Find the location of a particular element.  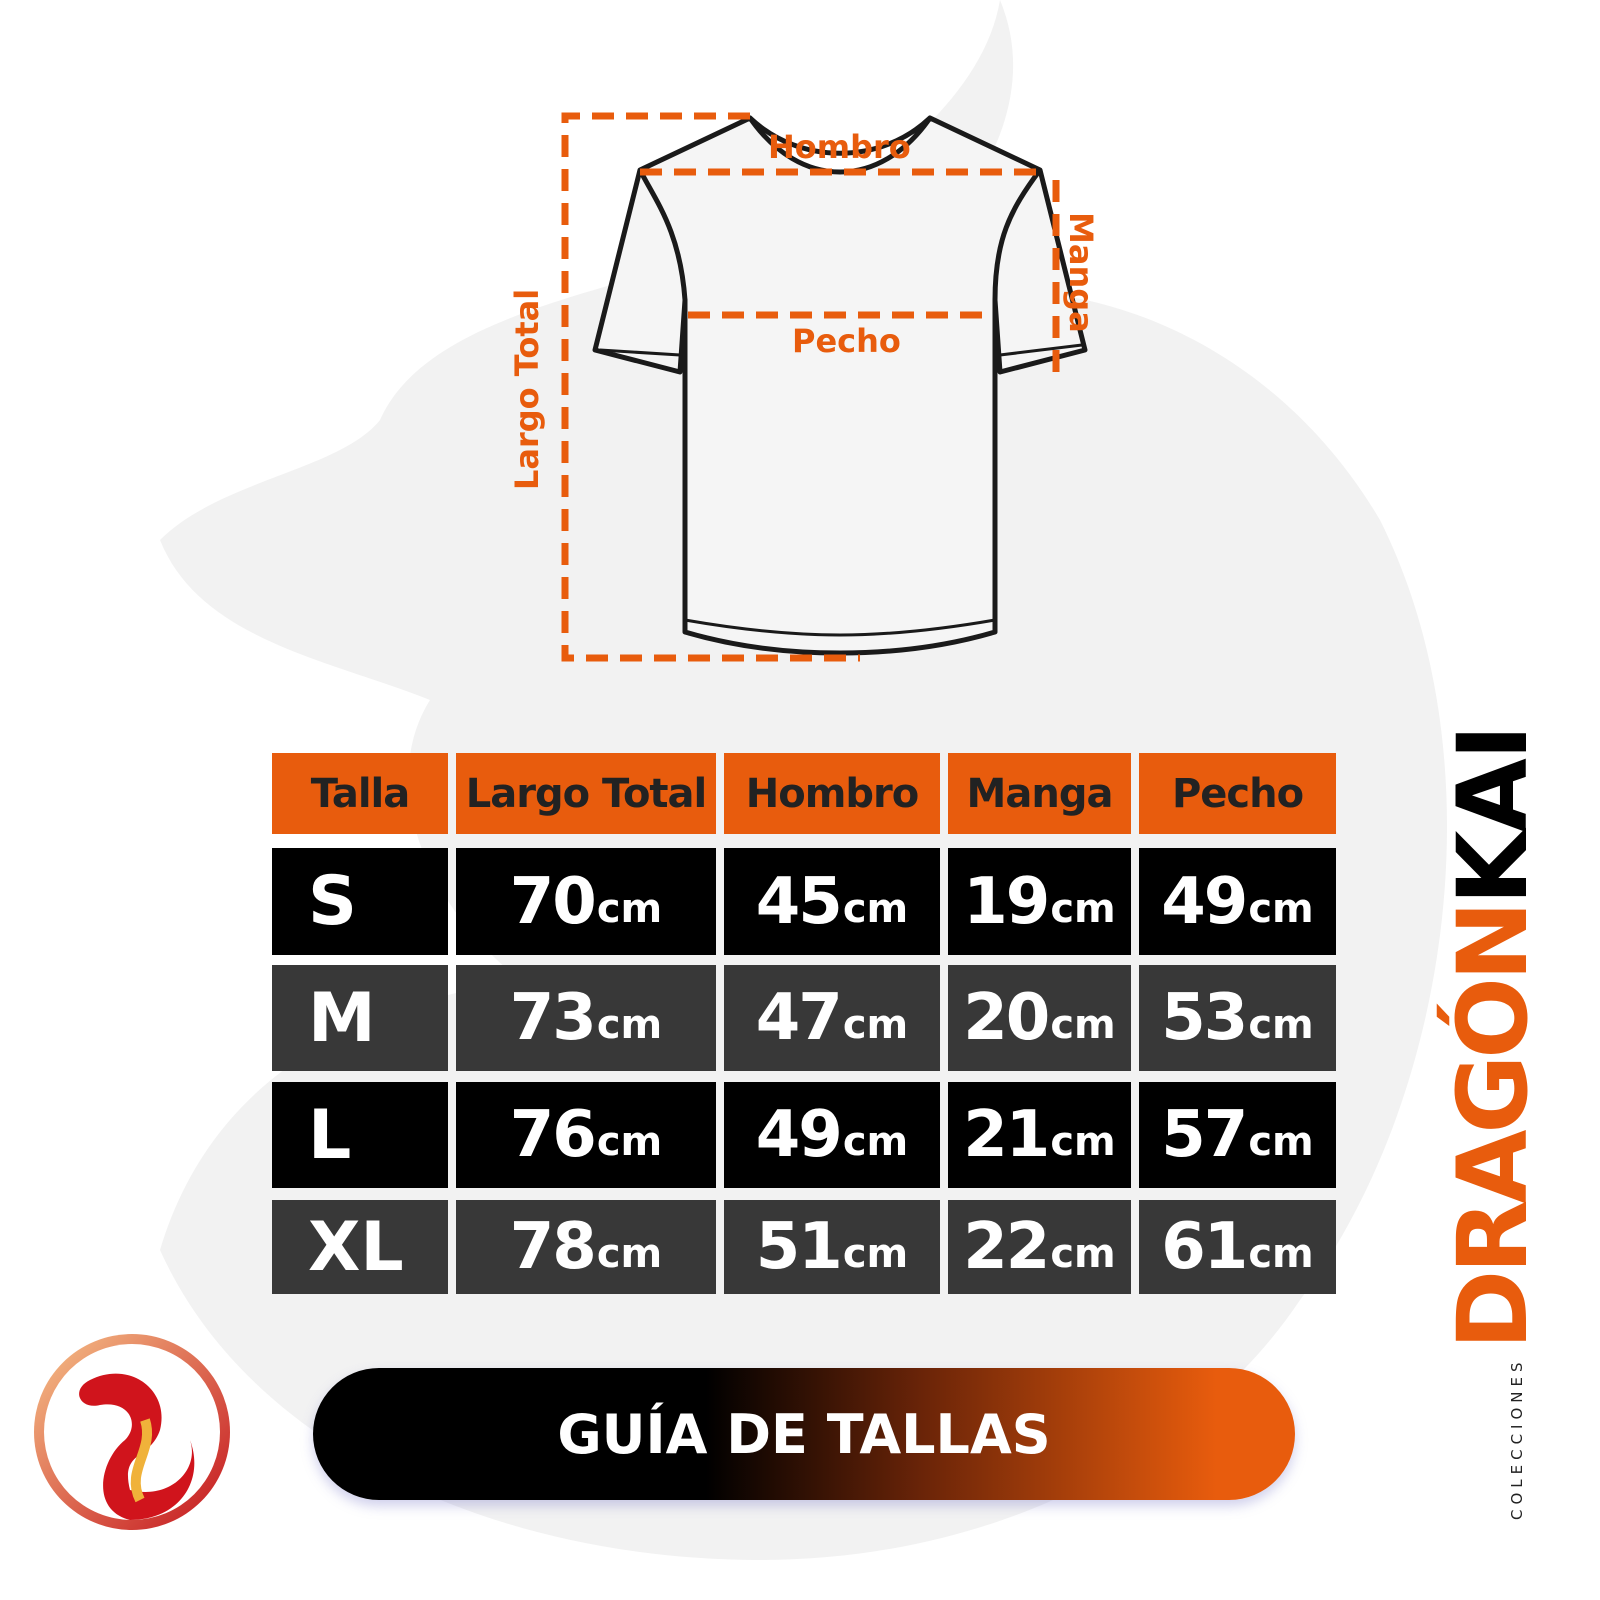

header-cell: Pecho is located at coordinates (1237, 793).